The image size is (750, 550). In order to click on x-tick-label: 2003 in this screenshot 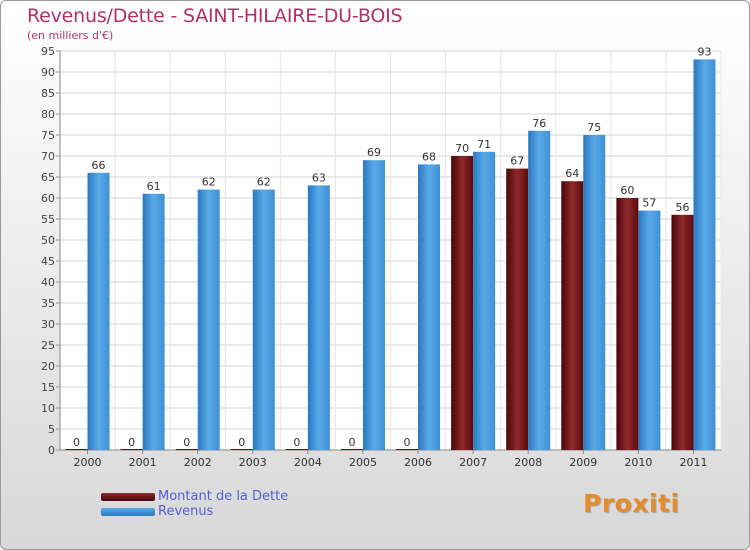, I will do `click(253, 462)`.